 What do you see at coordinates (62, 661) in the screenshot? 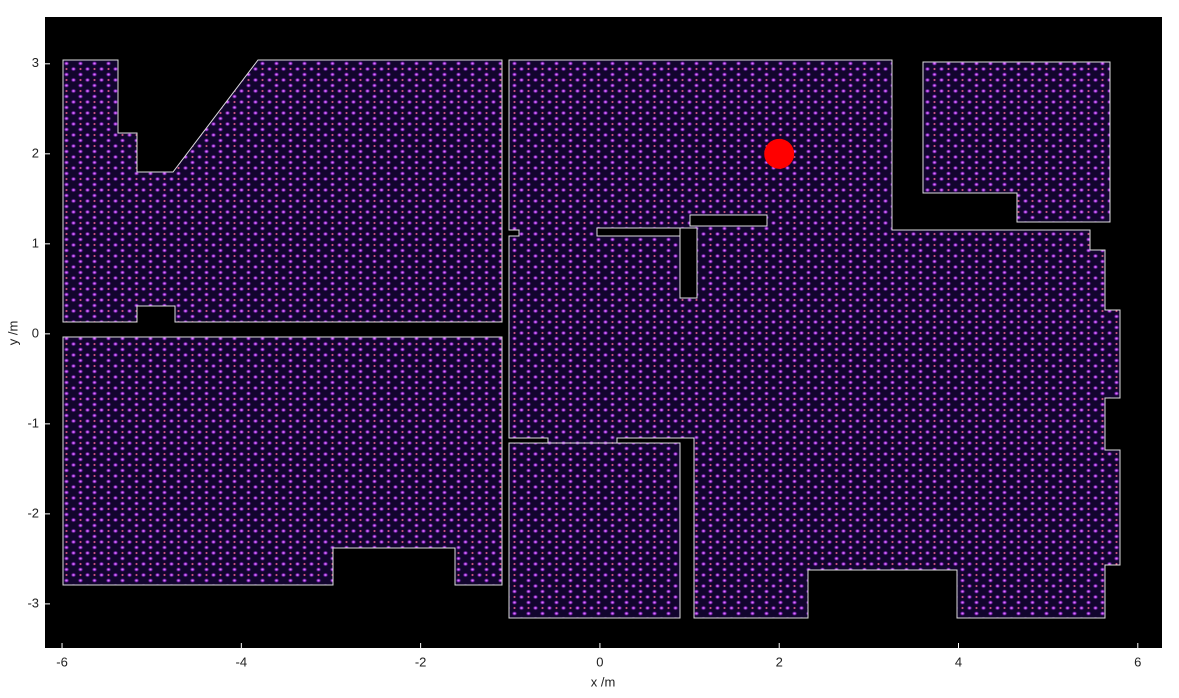
I see `x-tick-label: -6` at bounding box center [62, 661].